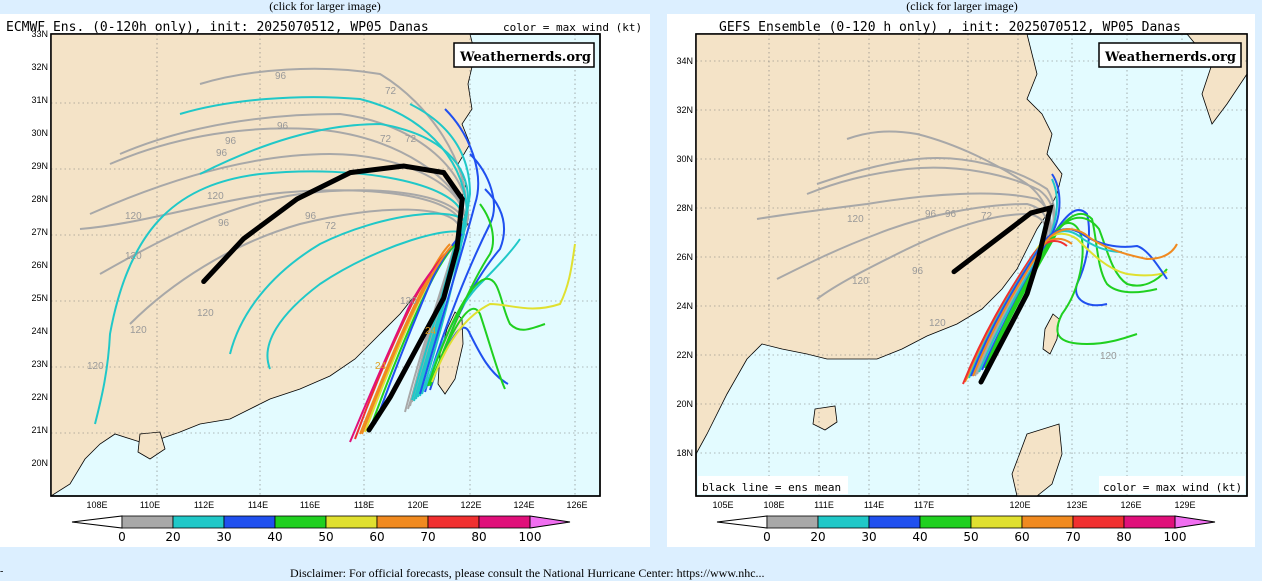  I want to click on legend-tick-label: 50, so click(325, 537).